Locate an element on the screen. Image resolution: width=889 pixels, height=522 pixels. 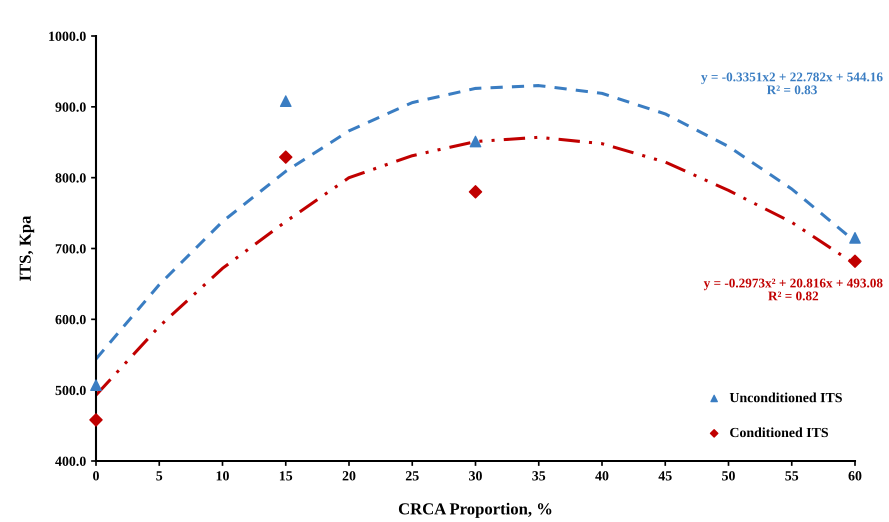
x-tick-label: 10 is located at coordinates (222, 475).